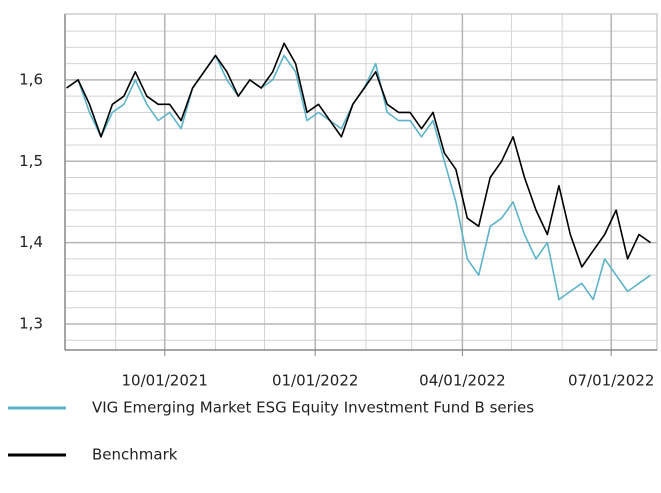 The width and height of the screenshot is (661, 493). Describe the element at coordinates (31, 161) in the screenshot. I see `y-tick-label: 1,5` at that location.